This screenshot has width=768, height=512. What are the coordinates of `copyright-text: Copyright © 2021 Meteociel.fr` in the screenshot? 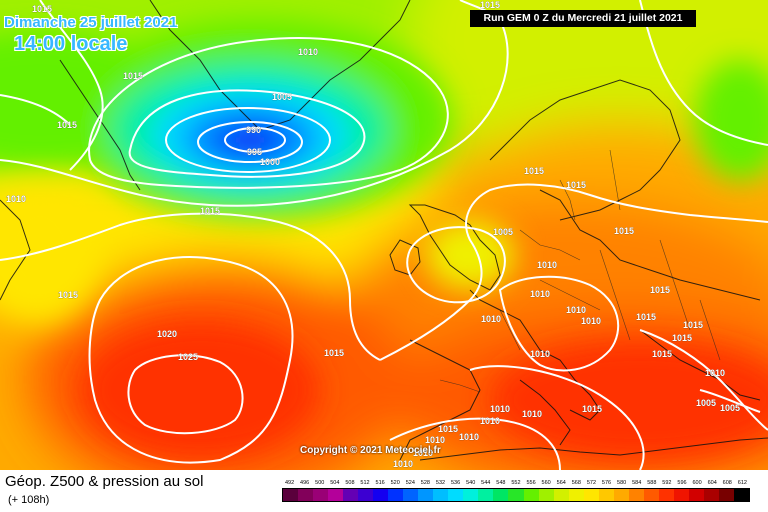 It's located at (370, 450).